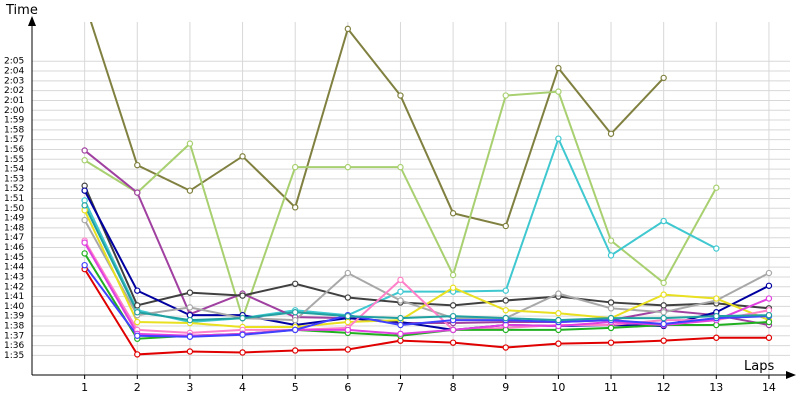 The height and width of the screenshot is (400, 800). Describe the element at coordinates (14, 336) in the screenshot. I see `y-tick-label: 1:37` at that location.